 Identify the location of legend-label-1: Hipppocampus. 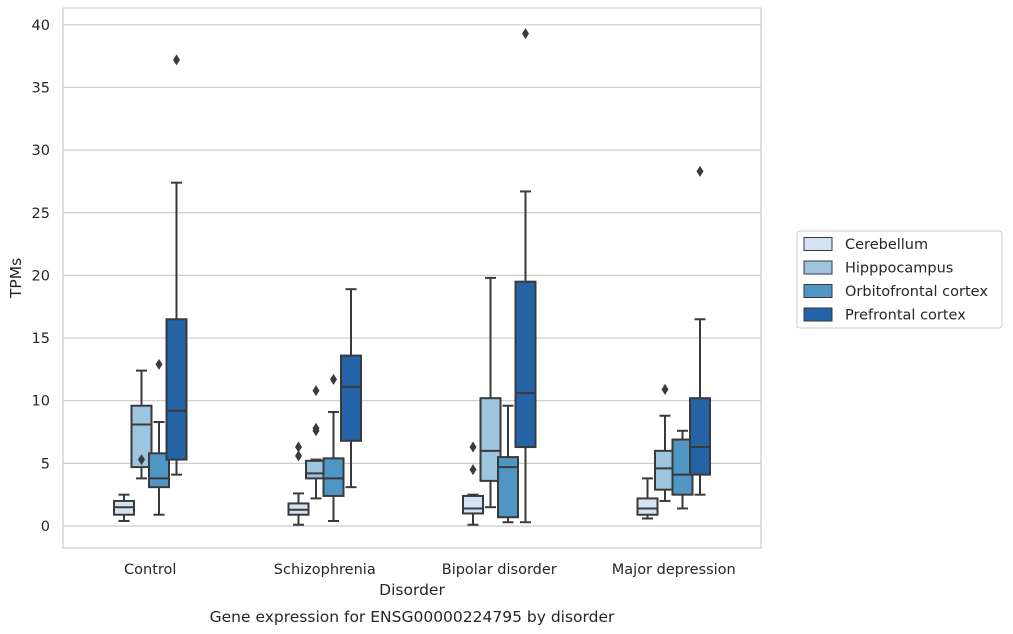
(899, 269).